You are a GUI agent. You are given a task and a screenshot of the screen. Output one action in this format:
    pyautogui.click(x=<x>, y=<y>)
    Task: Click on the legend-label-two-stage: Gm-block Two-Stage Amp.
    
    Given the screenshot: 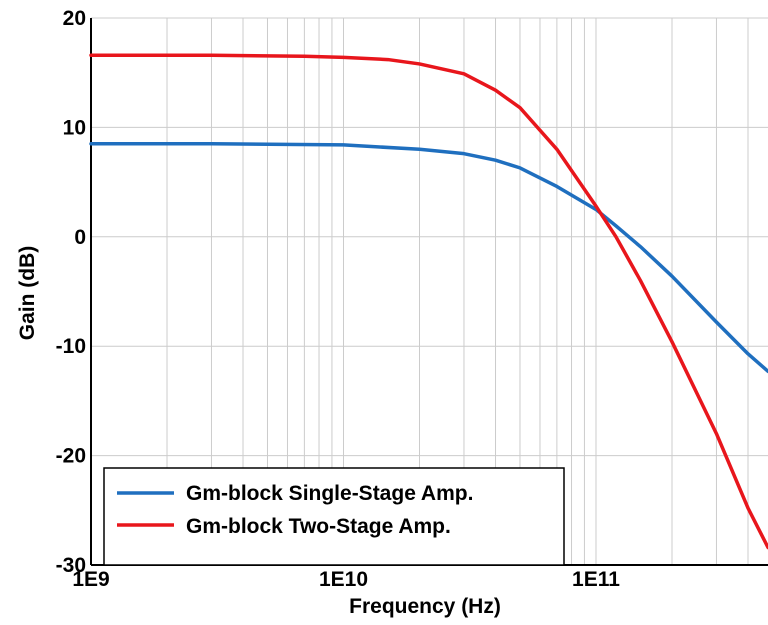 What is the action you would take?
    pyautogui.click(x=318, y=526)
    